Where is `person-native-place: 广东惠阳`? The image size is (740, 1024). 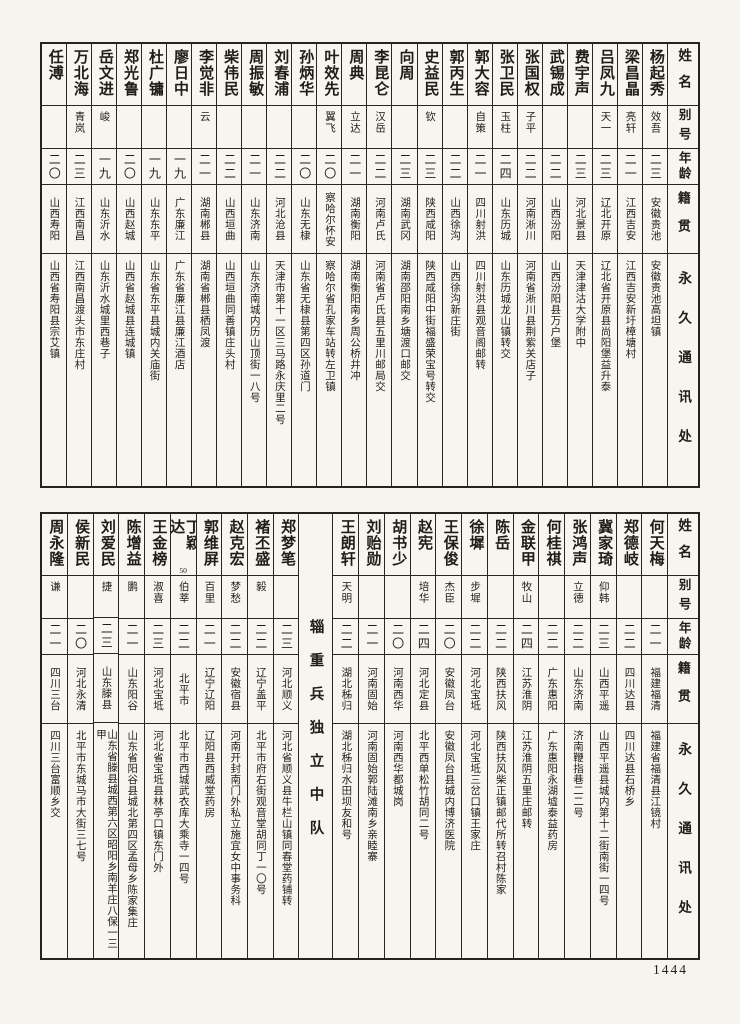 person-native-place: 广东惠阳 is located at coordinates (552, 689).